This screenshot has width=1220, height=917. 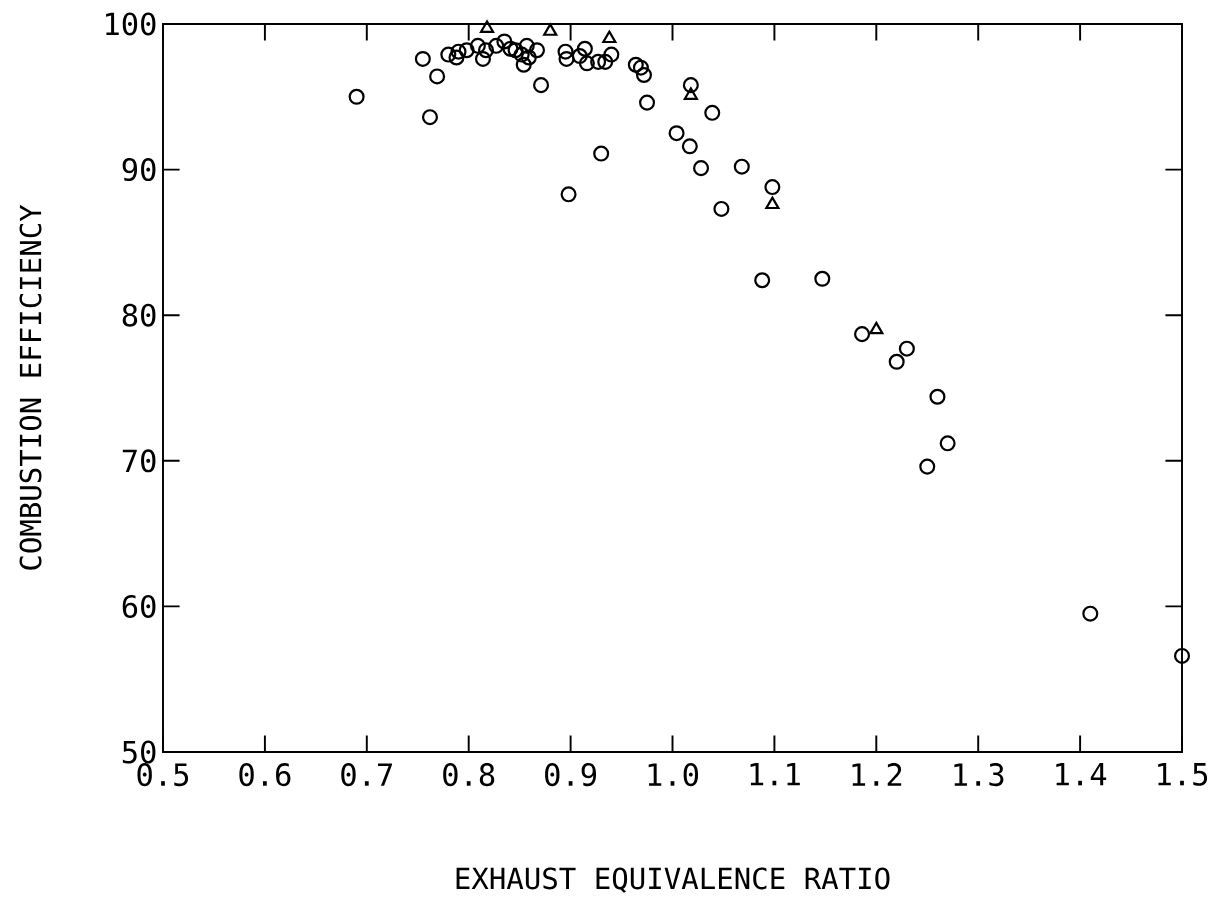 What do you see at coordinates (163, 775) in the screenshot?
I see `x-tick-label: 0.5` at bounding box center [163, 775].